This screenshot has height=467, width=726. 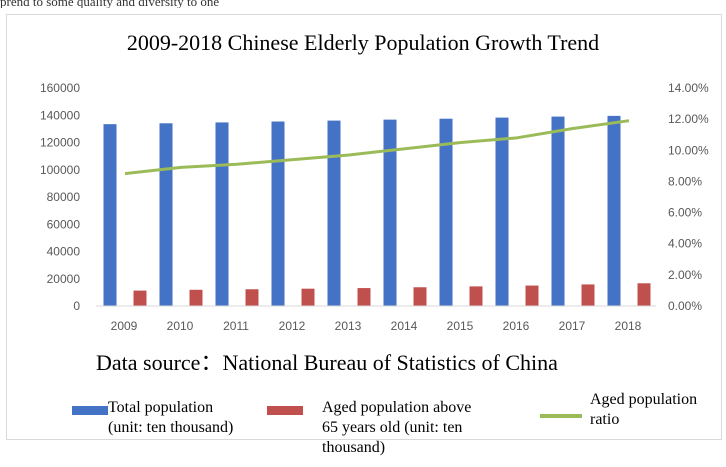 I want to click on y-left-tick-label: 0, so click(x=76, y=306).